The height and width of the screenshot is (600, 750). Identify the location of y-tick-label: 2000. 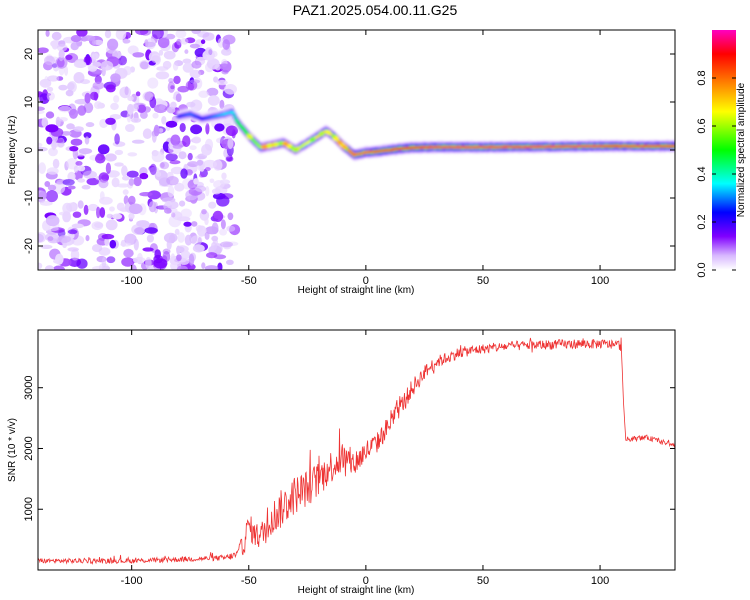
(29, 448).